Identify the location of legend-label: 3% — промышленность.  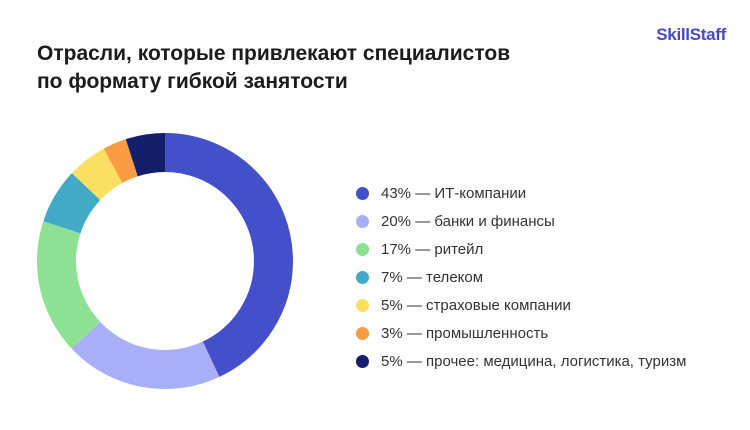
(465, 333).